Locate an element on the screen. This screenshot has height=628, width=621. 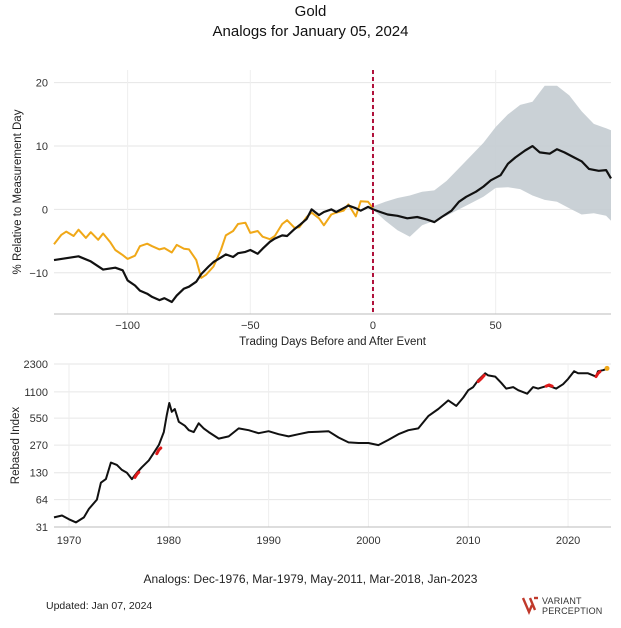
bottom-ytick-label: 1100 is located at coordinates (36, 393).